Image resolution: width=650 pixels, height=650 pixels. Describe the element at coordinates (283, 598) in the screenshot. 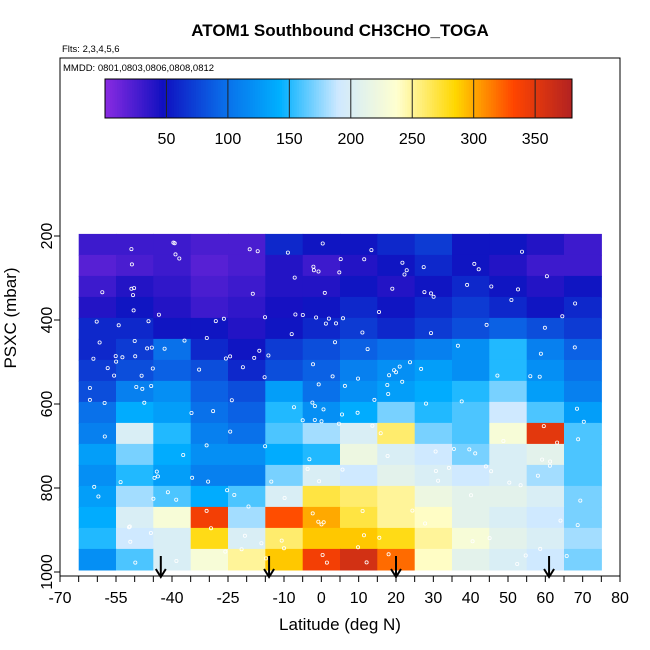

I see `x-tick-label: -10` at that location.